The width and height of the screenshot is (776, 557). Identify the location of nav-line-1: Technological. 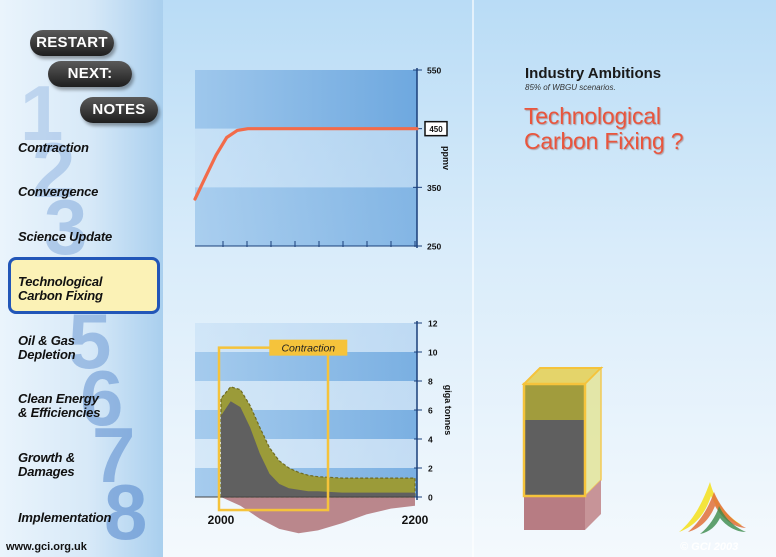
(60, 281).